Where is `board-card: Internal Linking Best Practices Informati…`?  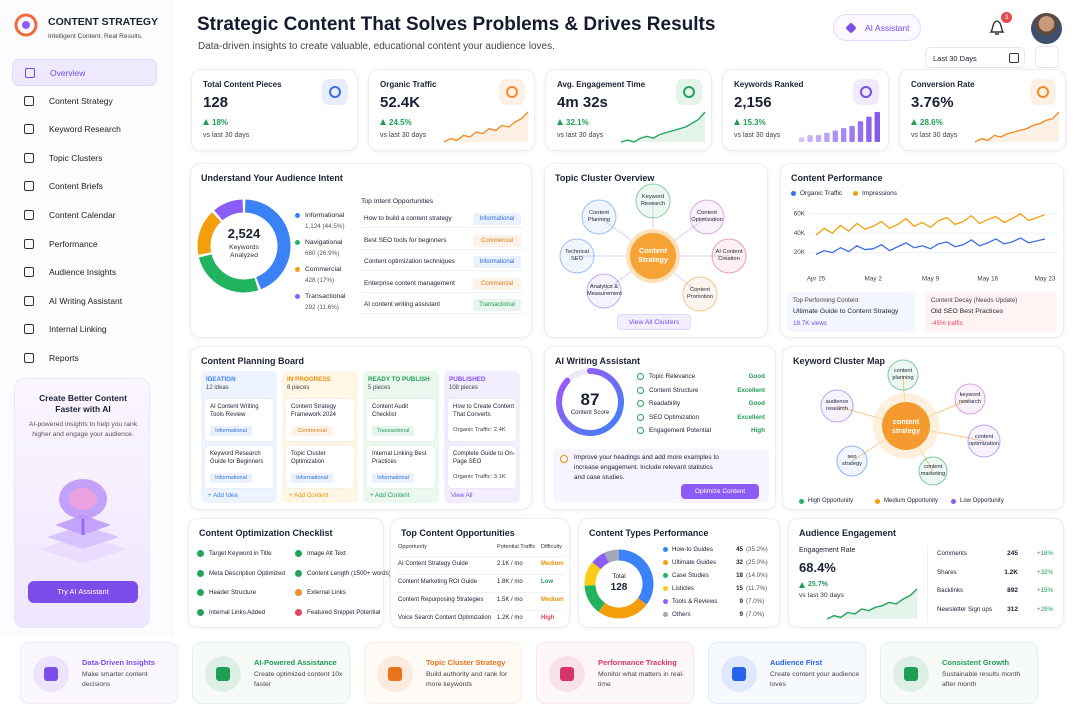
board-card: Internal Linking Best Practices Informati… is located at coordinates (401, 467).